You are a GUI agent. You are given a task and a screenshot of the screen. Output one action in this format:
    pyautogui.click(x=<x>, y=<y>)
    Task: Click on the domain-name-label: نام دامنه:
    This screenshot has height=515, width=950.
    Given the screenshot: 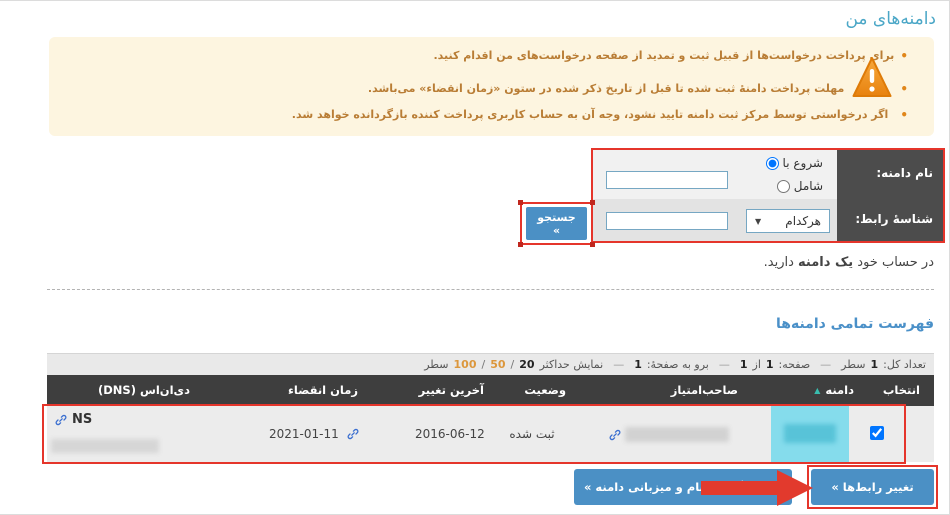 What is the action you would take?
    pyautogui.click(x=904, y=173)
    